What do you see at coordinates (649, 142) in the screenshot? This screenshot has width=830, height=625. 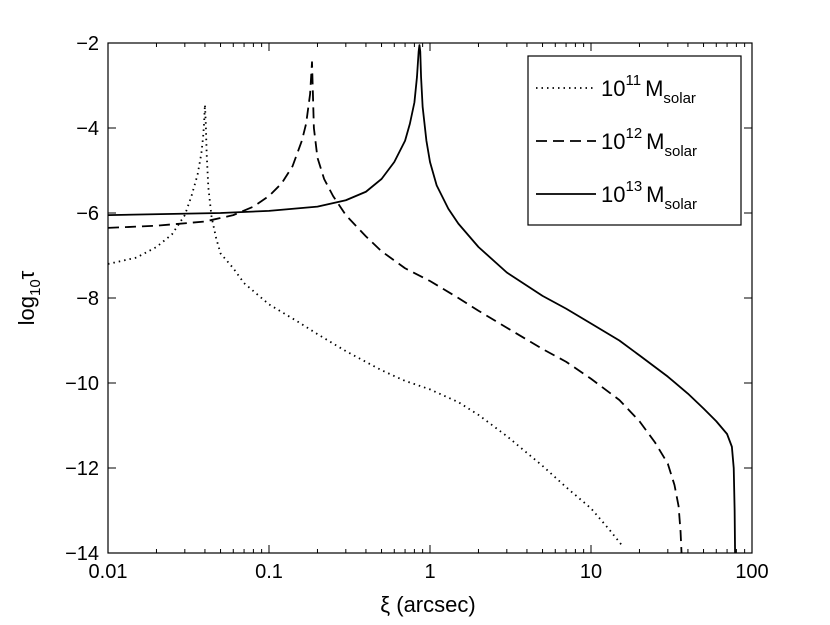 I see `legend-label: 1012 Msolar` at bounding box center [649, 142].